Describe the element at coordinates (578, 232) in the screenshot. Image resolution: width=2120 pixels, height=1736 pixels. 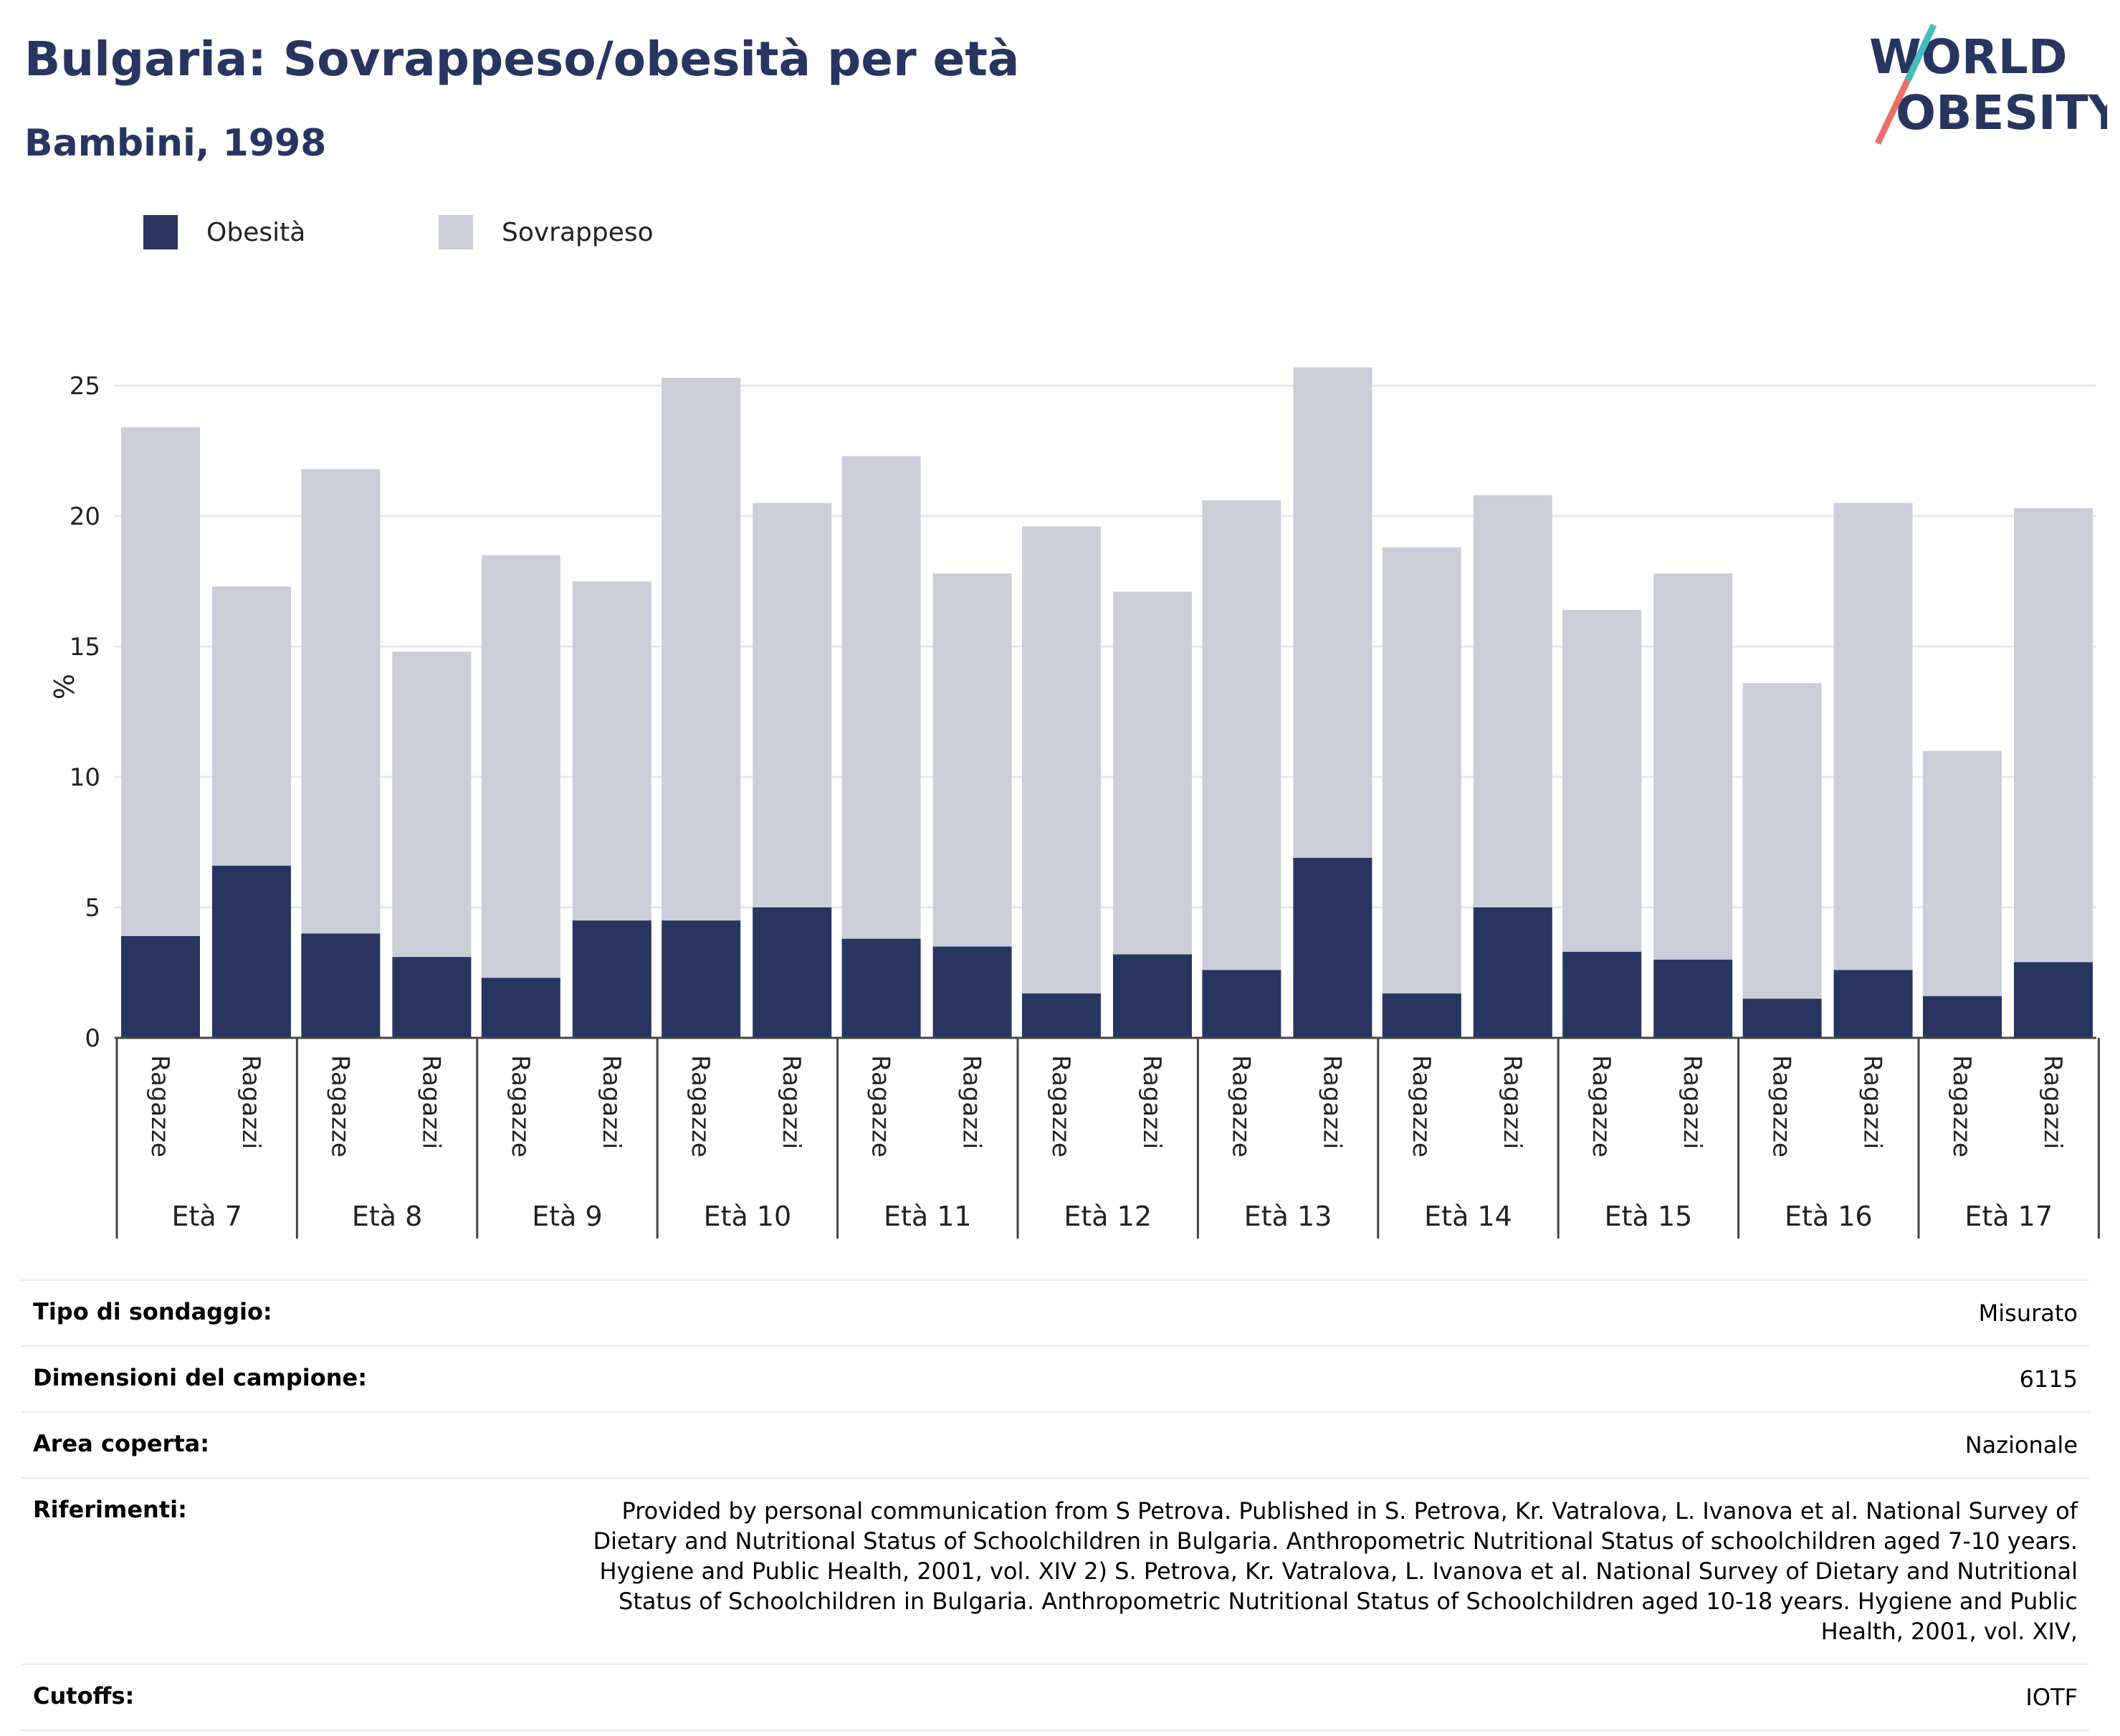
I see `legend-label-overweight: Sovrappeso` at that location.